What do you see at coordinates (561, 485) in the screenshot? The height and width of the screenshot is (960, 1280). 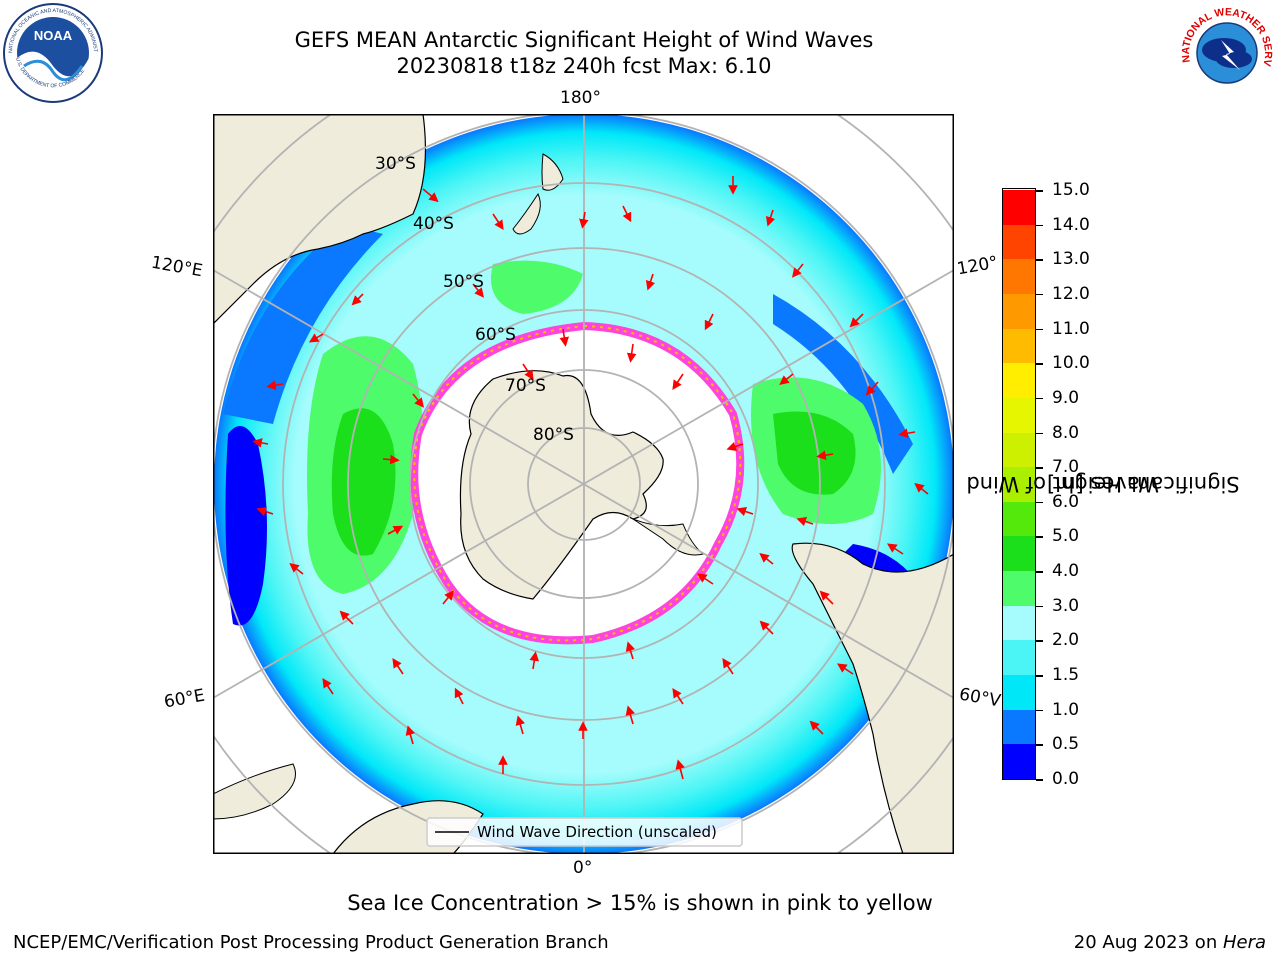 I see `antarctica-landmass` at bounding box center [561, 485].